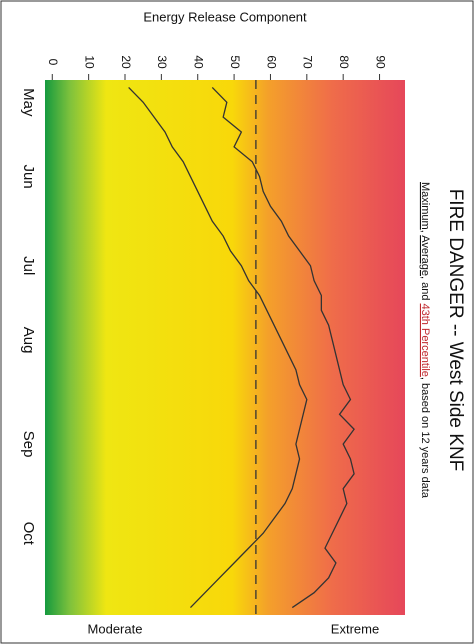  I want to click on x-tick-label: 60, so click(271, 62).